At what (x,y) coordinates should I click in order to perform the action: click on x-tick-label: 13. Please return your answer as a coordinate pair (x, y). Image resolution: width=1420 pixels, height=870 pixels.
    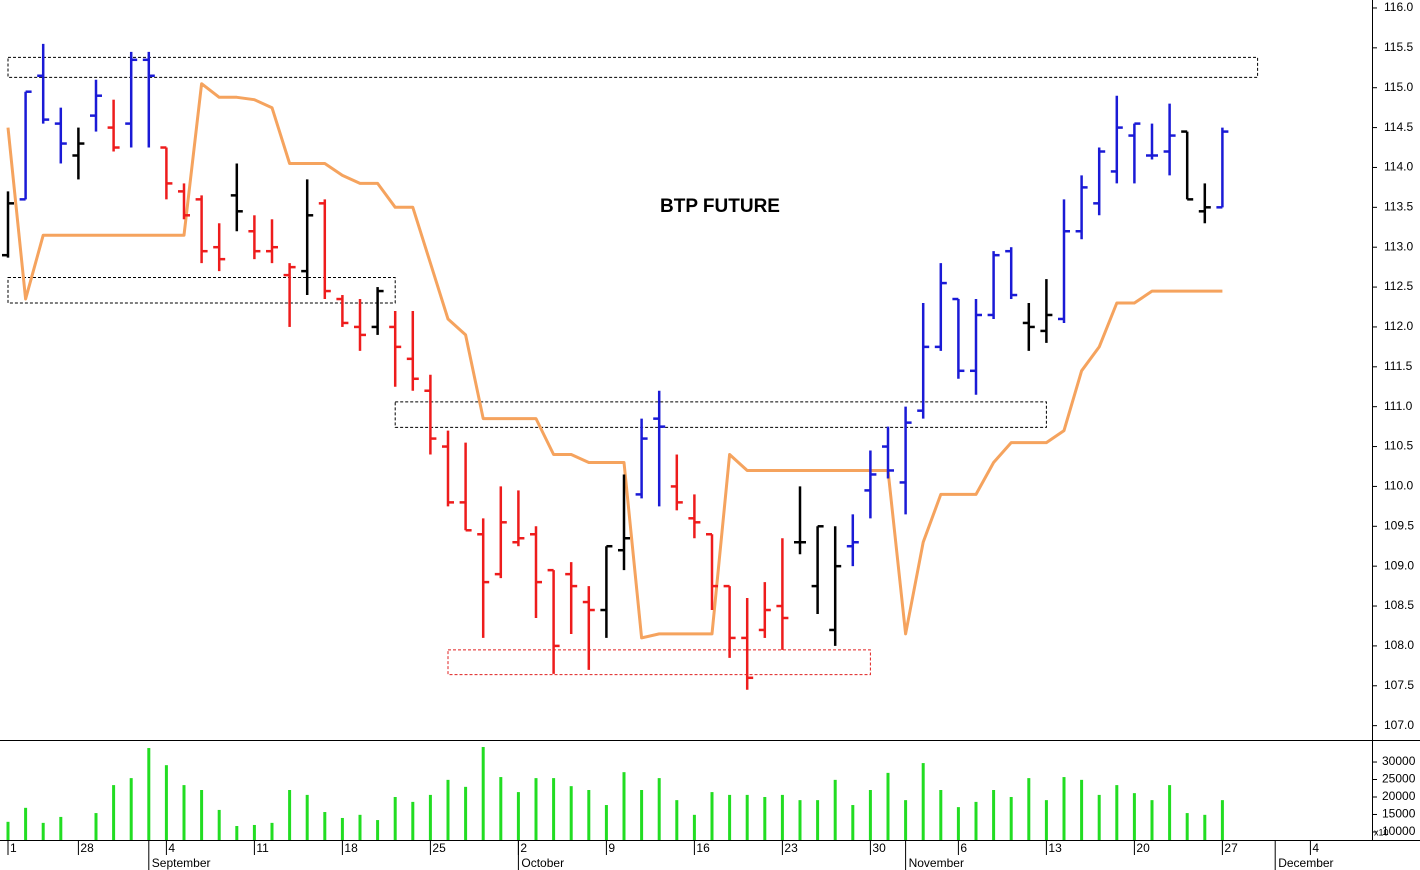
    Looking at the image, I should click on (1055, 848).